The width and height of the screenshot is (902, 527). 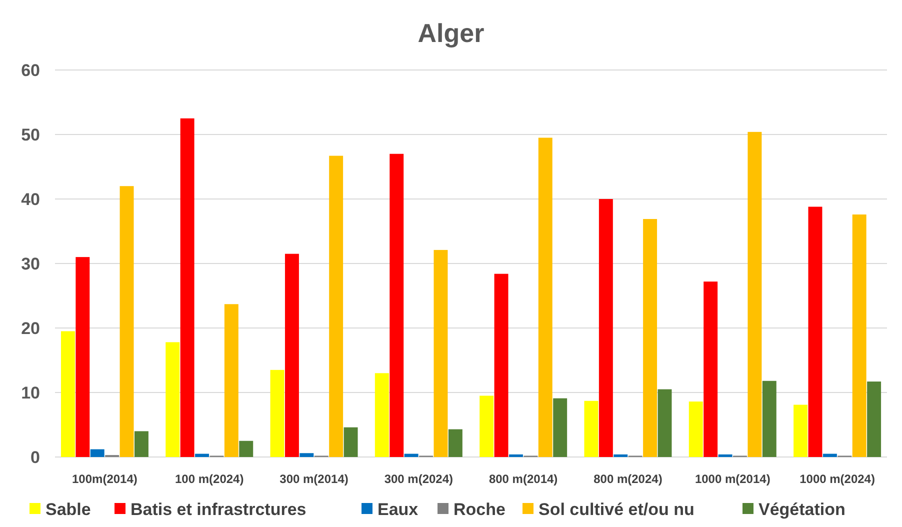 What do you see at coordinates (732, 479) in the screenshot?
I see `x-tick-label: 1000 m(2014)` at bounding box center [732, 479].